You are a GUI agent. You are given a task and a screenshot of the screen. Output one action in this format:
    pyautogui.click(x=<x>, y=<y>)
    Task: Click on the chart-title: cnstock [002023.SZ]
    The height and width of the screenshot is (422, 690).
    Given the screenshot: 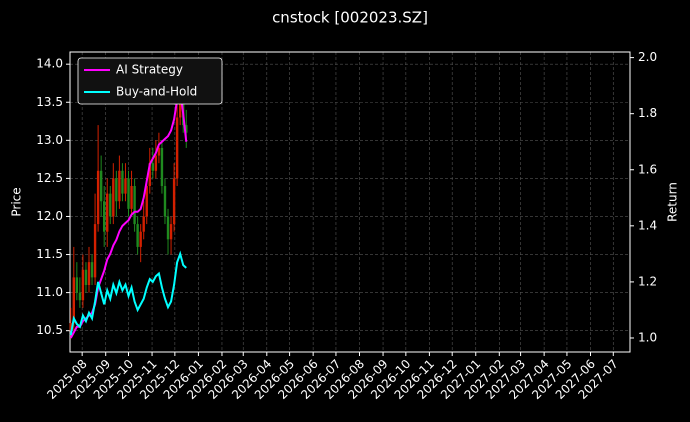 What is the action you would take?
    pyautogui.click(x=350, y=18)
    